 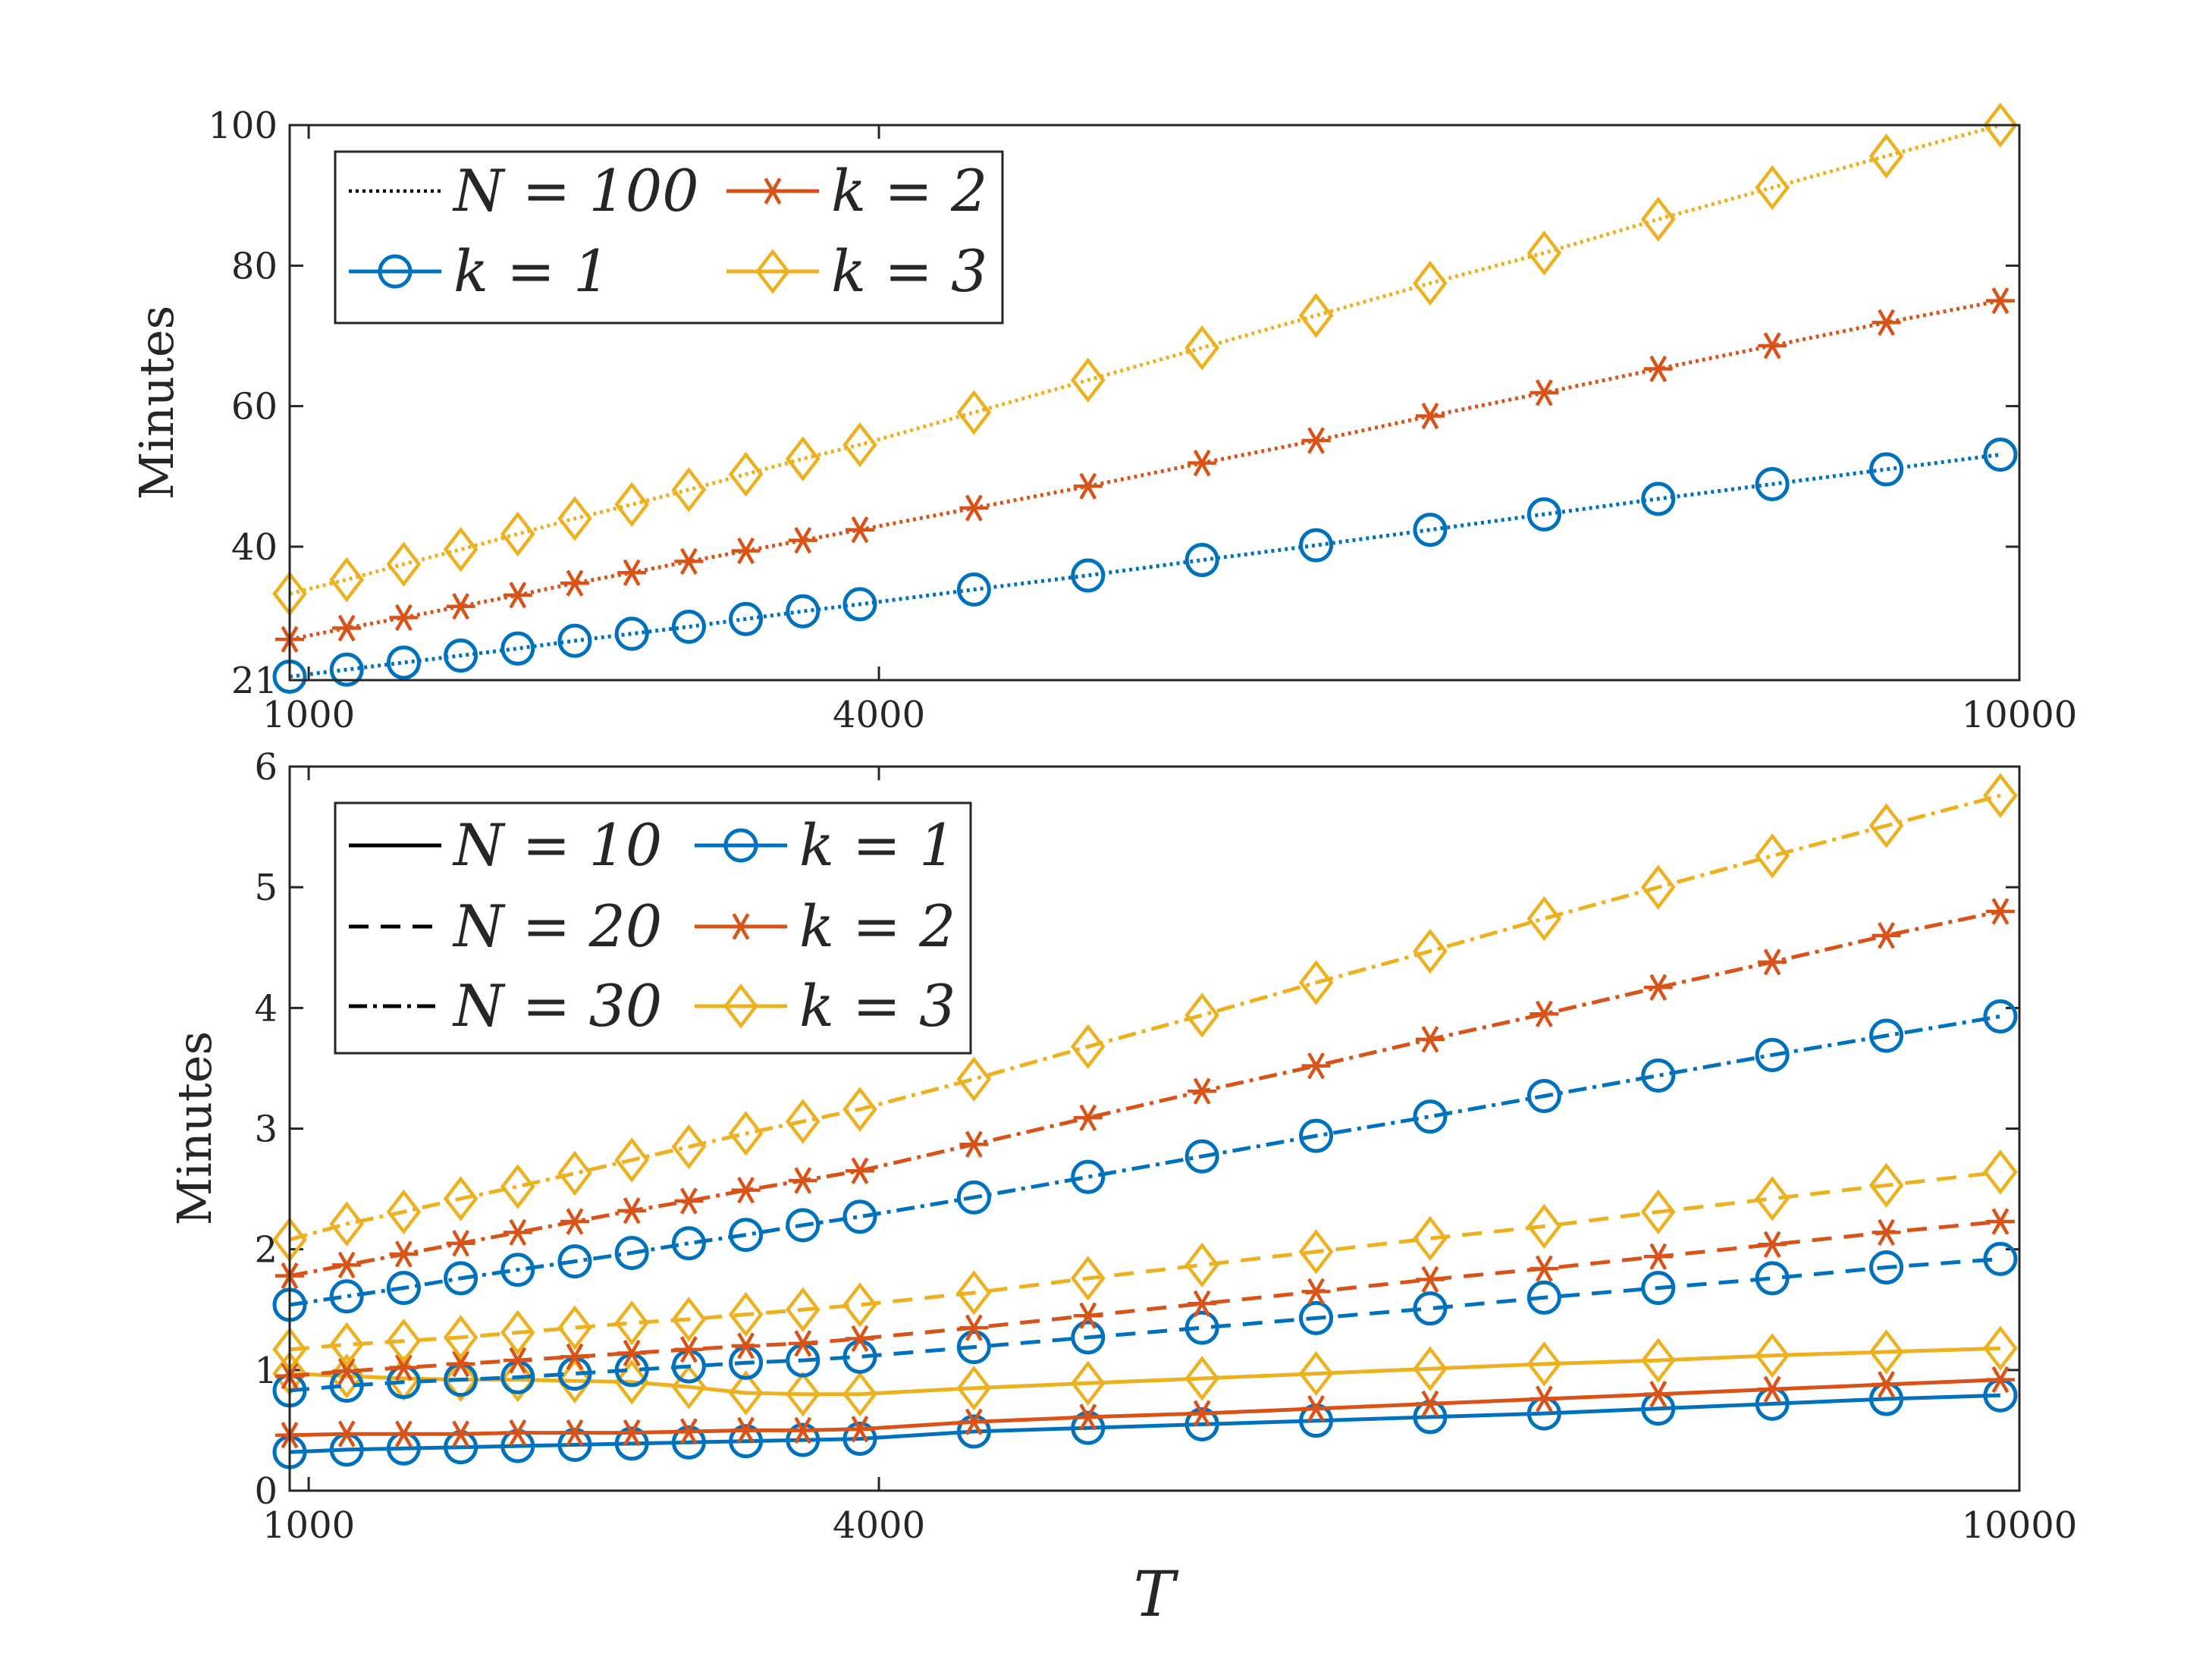 I want to click on top-xtick-label: 4000, so click(x=879, y=715).